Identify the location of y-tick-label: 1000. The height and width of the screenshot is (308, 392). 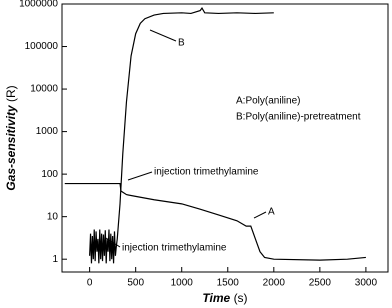
(47, 131).